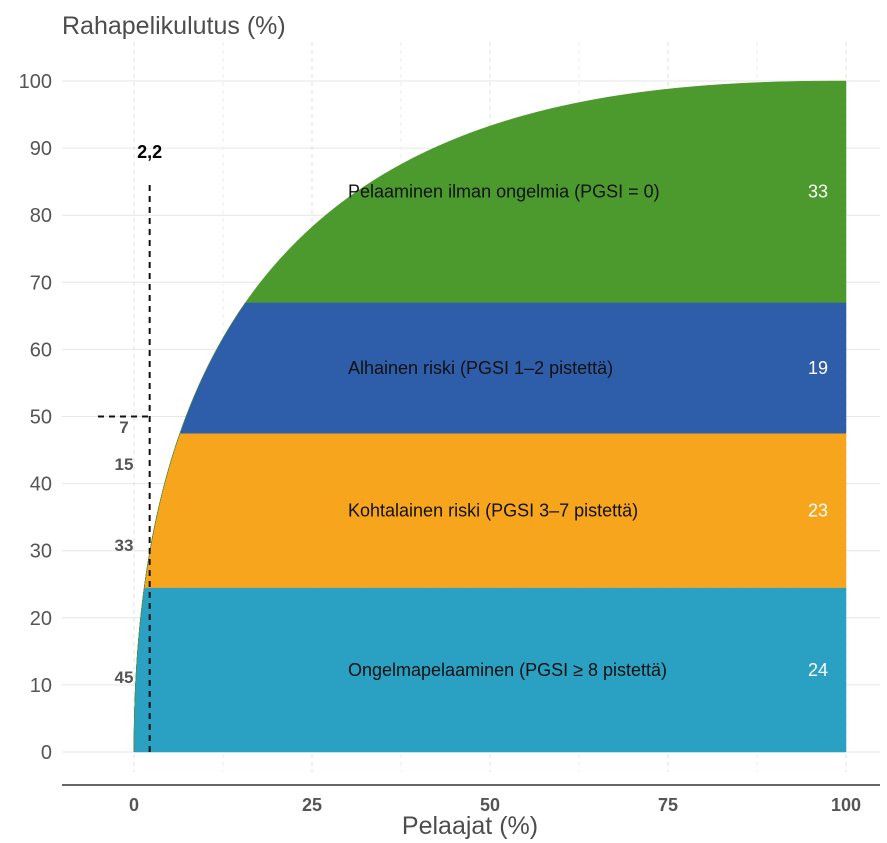 The image size is (887, 843). What do you see at coordinates (41, 552) in the screenshot?
I see `y-tick-label-3: 30` at bounding box center [41, 552].